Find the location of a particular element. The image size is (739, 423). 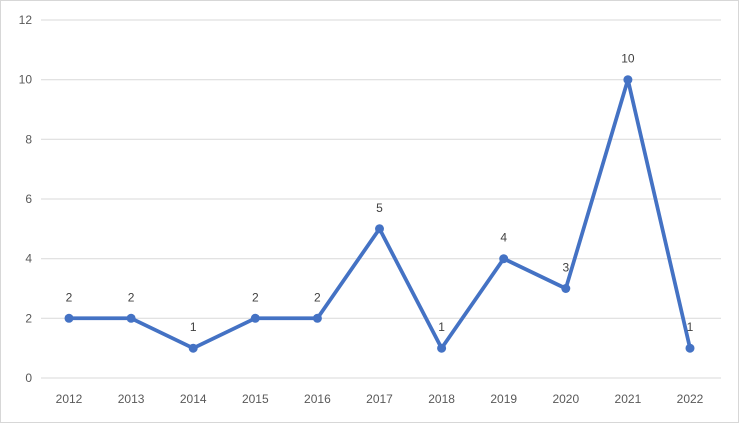

data-label: 3 is located at coordinates (565, 268).